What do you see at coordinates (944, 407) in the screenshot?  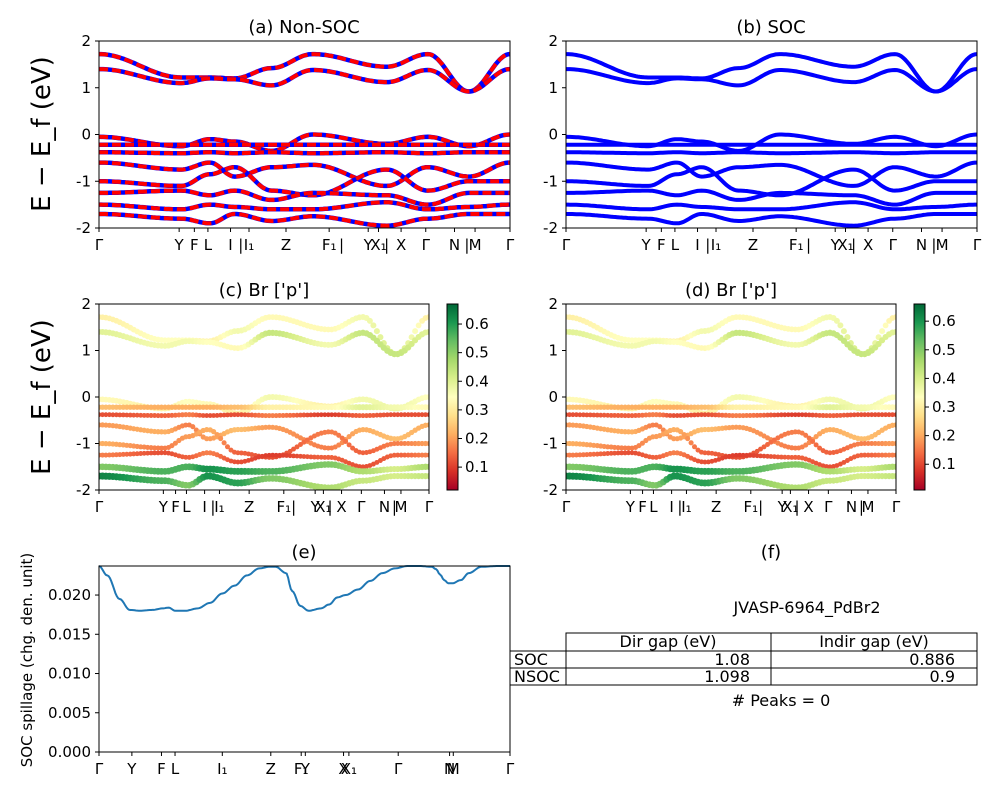 I see `colorbar-tick-label: 0.3` at bounding box center [944, 407].